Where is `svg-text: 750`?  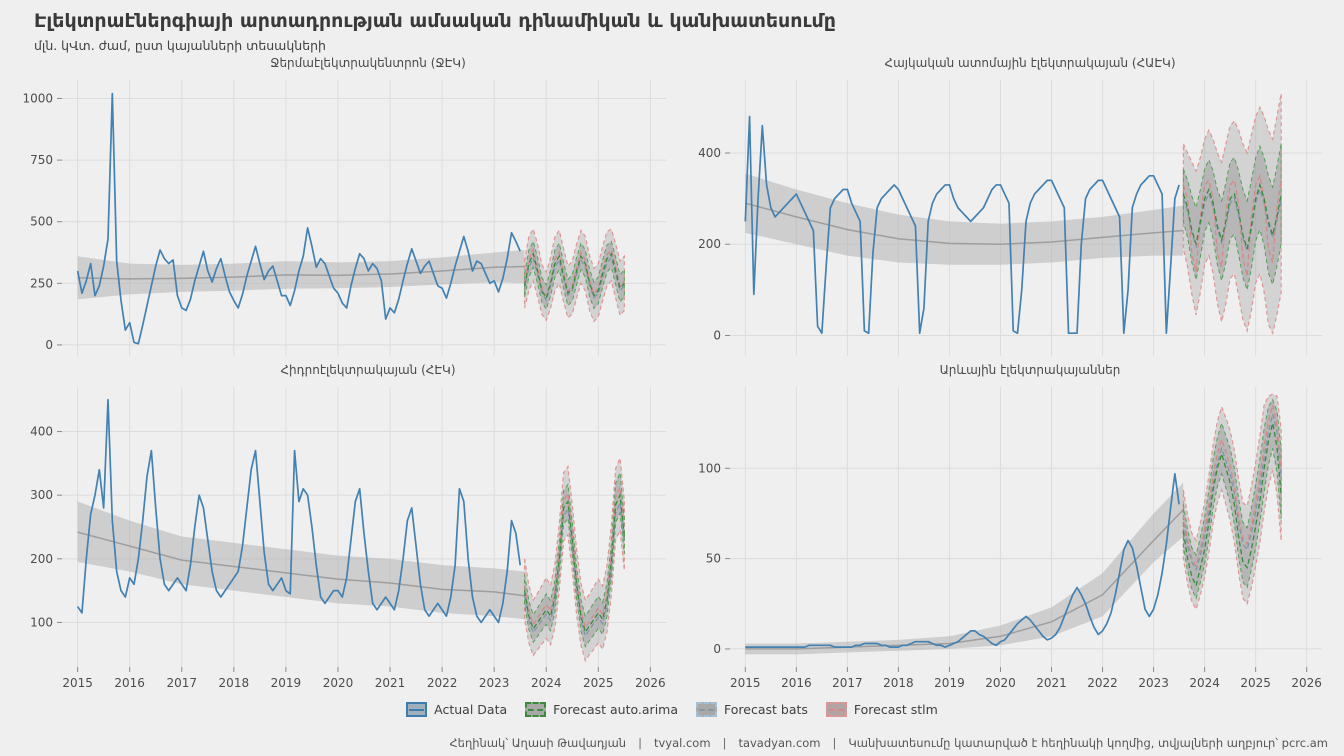
svg-text: 750 is located at coordinates (41, 160).